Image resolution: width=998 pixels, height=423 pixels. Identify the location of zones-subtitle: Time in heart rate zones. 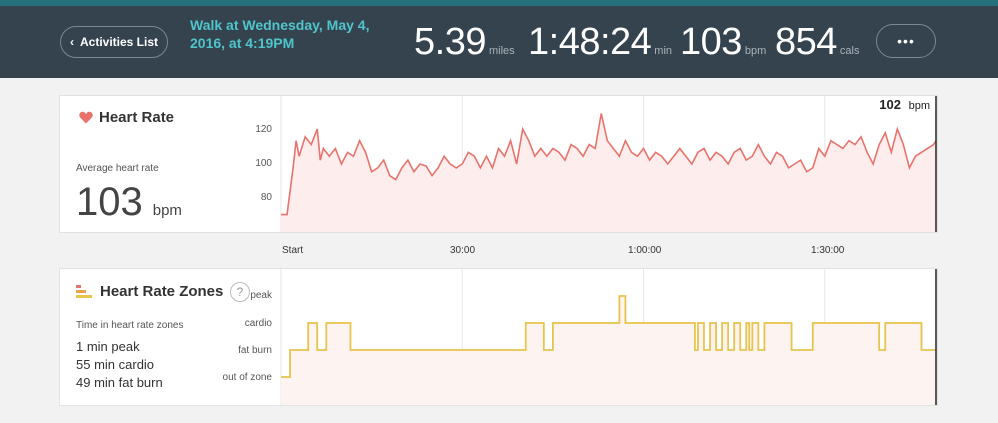
(130, 325).